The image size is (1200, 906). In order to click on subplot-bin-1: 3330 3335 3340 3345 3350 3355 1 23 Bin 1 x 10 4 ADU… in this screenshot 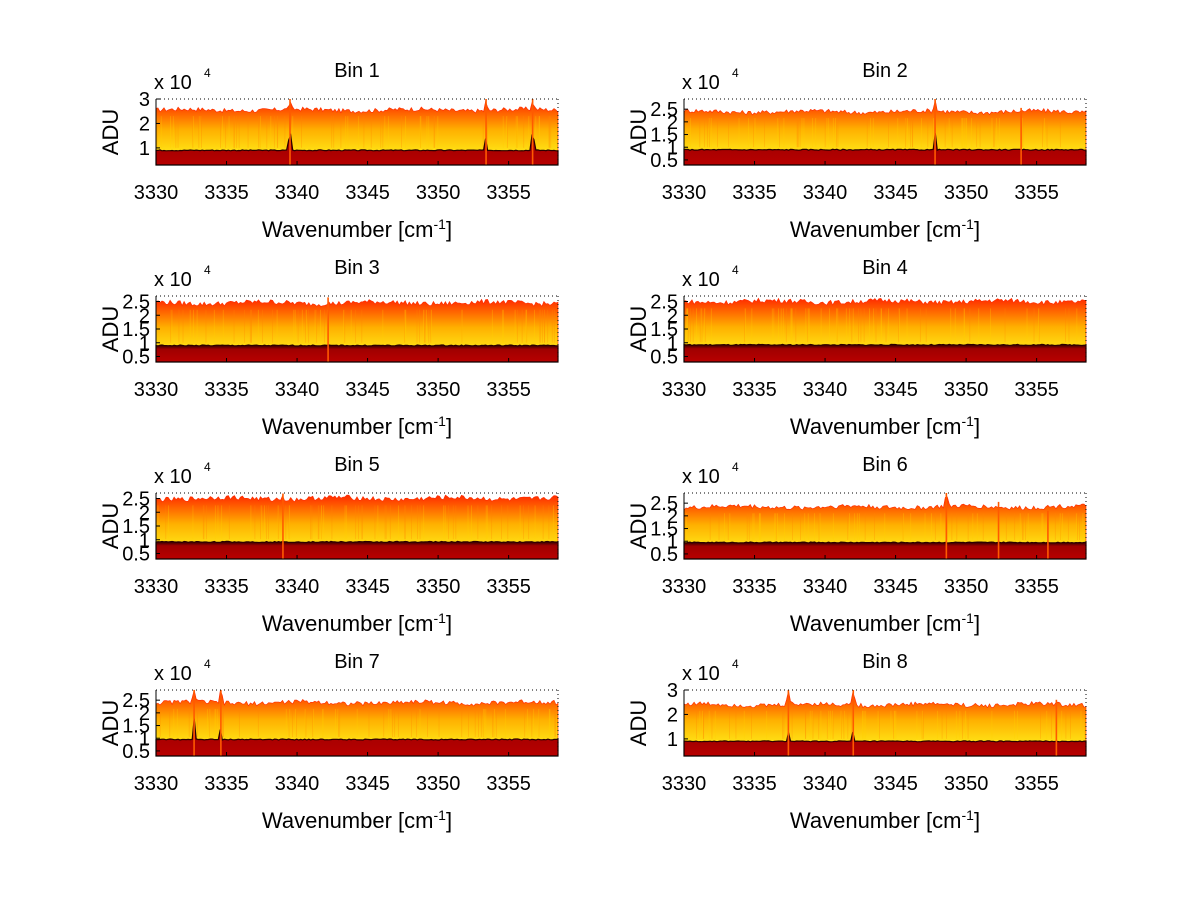, I will do `click(328, 151)`.